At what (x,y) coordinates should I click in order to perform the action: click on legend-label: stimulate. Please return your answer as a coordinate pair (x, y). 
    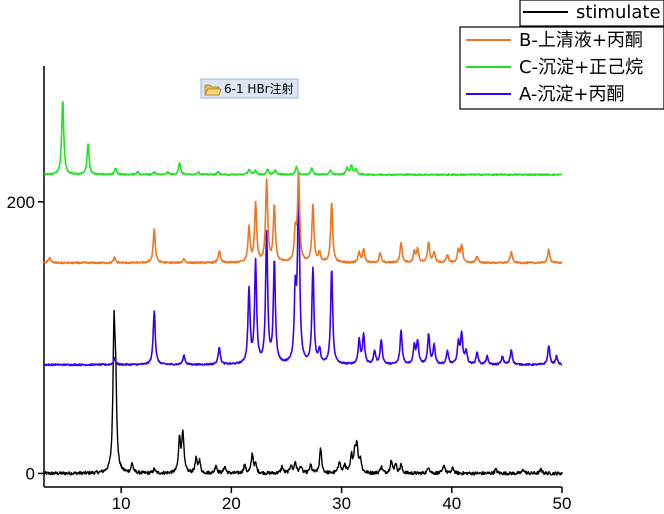
    Looking at the image, I should click on (618, 12).